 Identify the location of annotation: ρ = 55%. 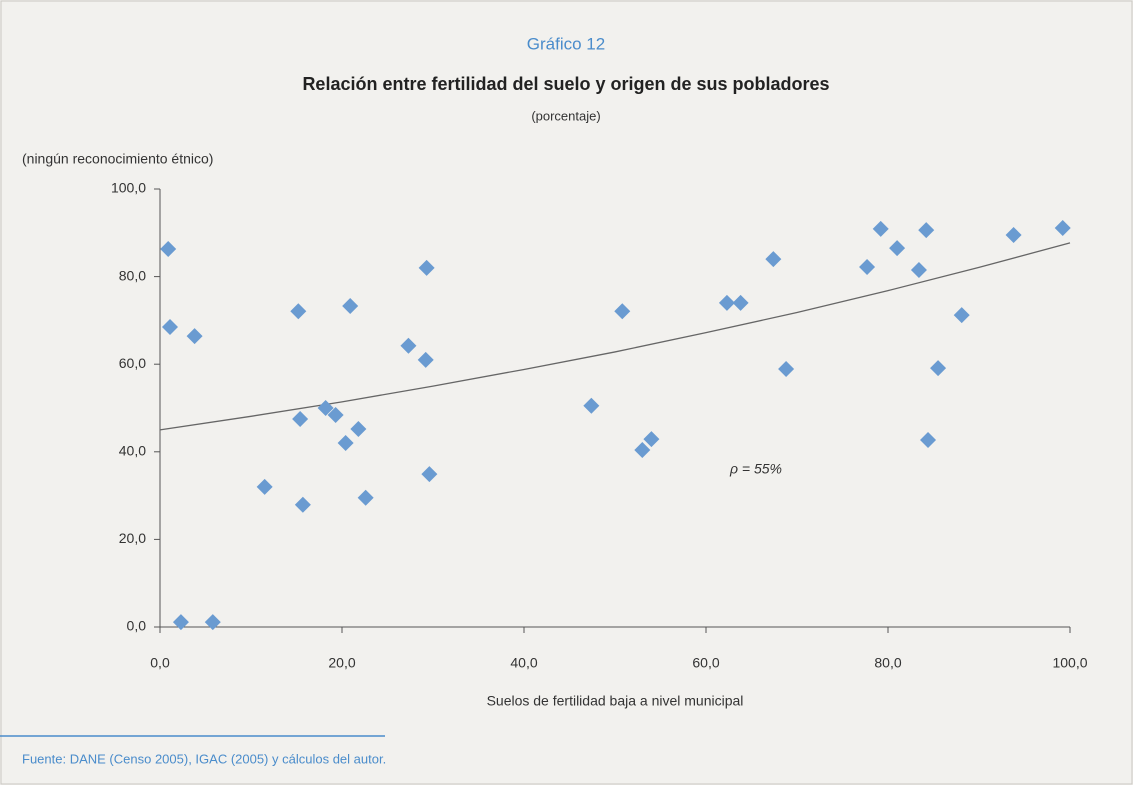
(755, 469).